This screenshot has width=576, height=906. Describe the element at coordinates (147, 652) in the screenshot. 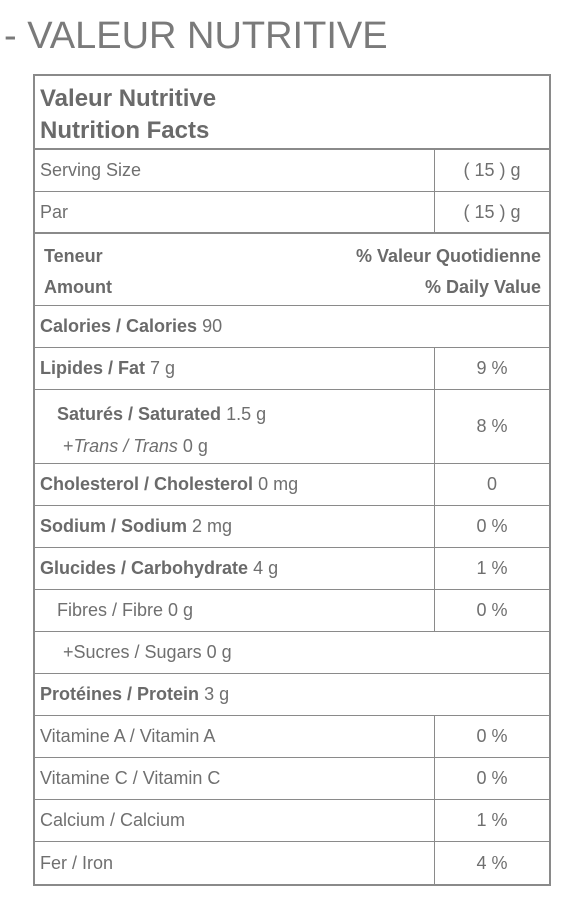

I see `sugars-label: +Sucres / Sugars 0 g` at that location.